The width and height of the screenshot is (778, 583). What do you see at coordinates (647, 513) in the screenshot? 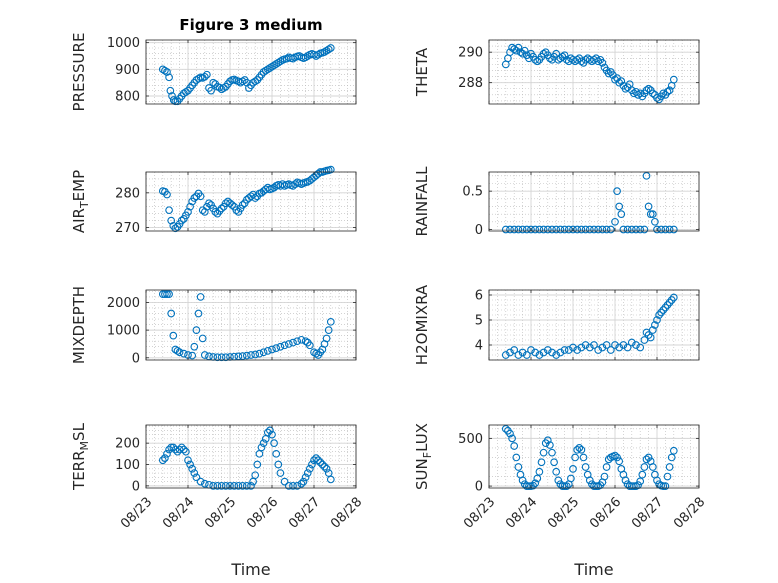
I see `x-tick-label: 08/27` at bounding box center [647, 513].